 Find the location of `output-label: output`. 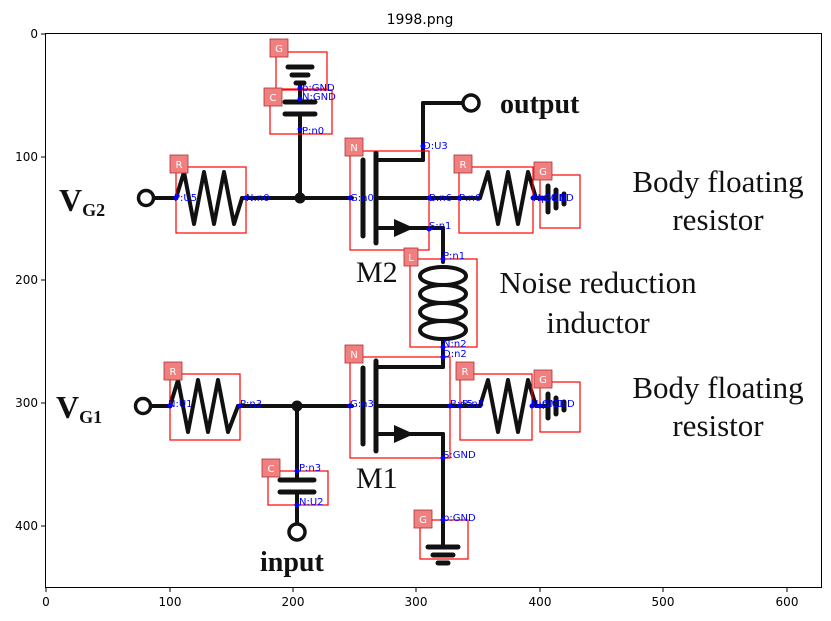

output-label: output is located at coordinates (540, 104).